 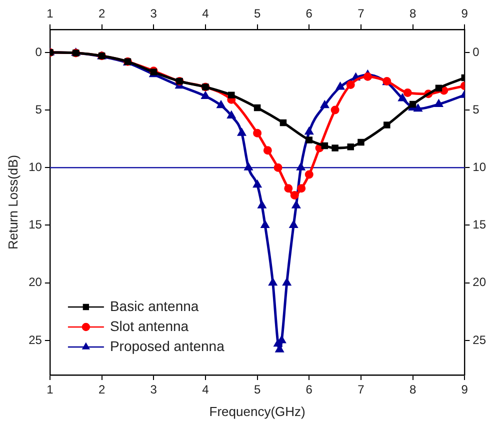 What do you see at coordinates (102, 389) in the screenshot?
I see `x-tick-label: 2` at bounding box center [102, 389].